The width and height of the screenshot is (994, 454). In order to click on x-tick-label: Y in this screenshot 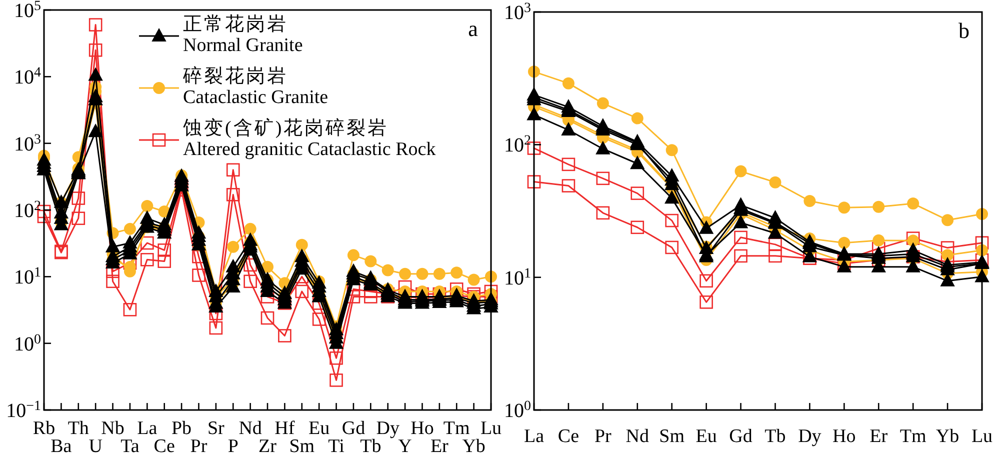, I will do `click(405, 445)`.